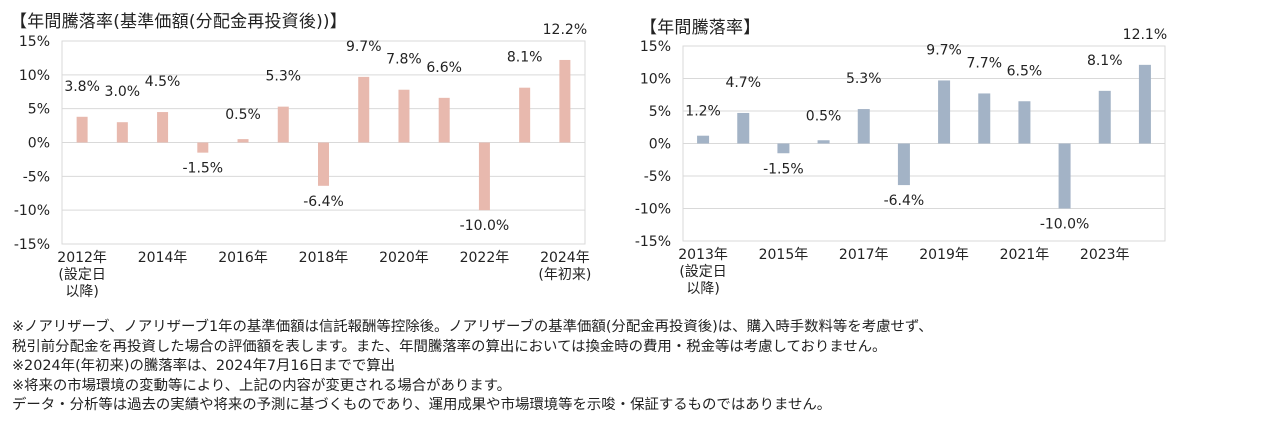 This screenshot has width=1271, height=433. I want to click on x-tick-label: 2015年, so click(784, 255).